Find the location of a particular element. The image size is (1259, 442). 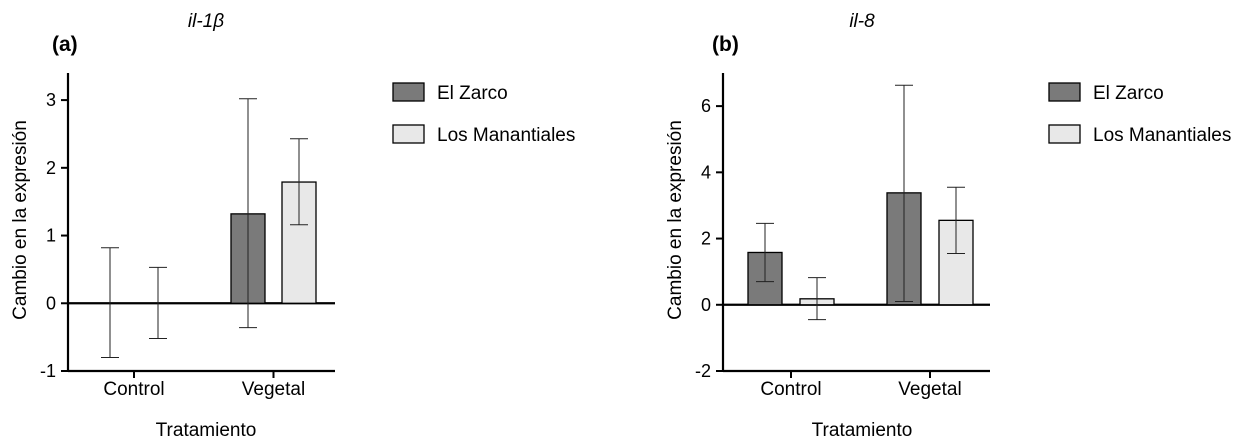

panel-b-y-axis-label: Cambio en la expresión is located at coordinates (675, 220).